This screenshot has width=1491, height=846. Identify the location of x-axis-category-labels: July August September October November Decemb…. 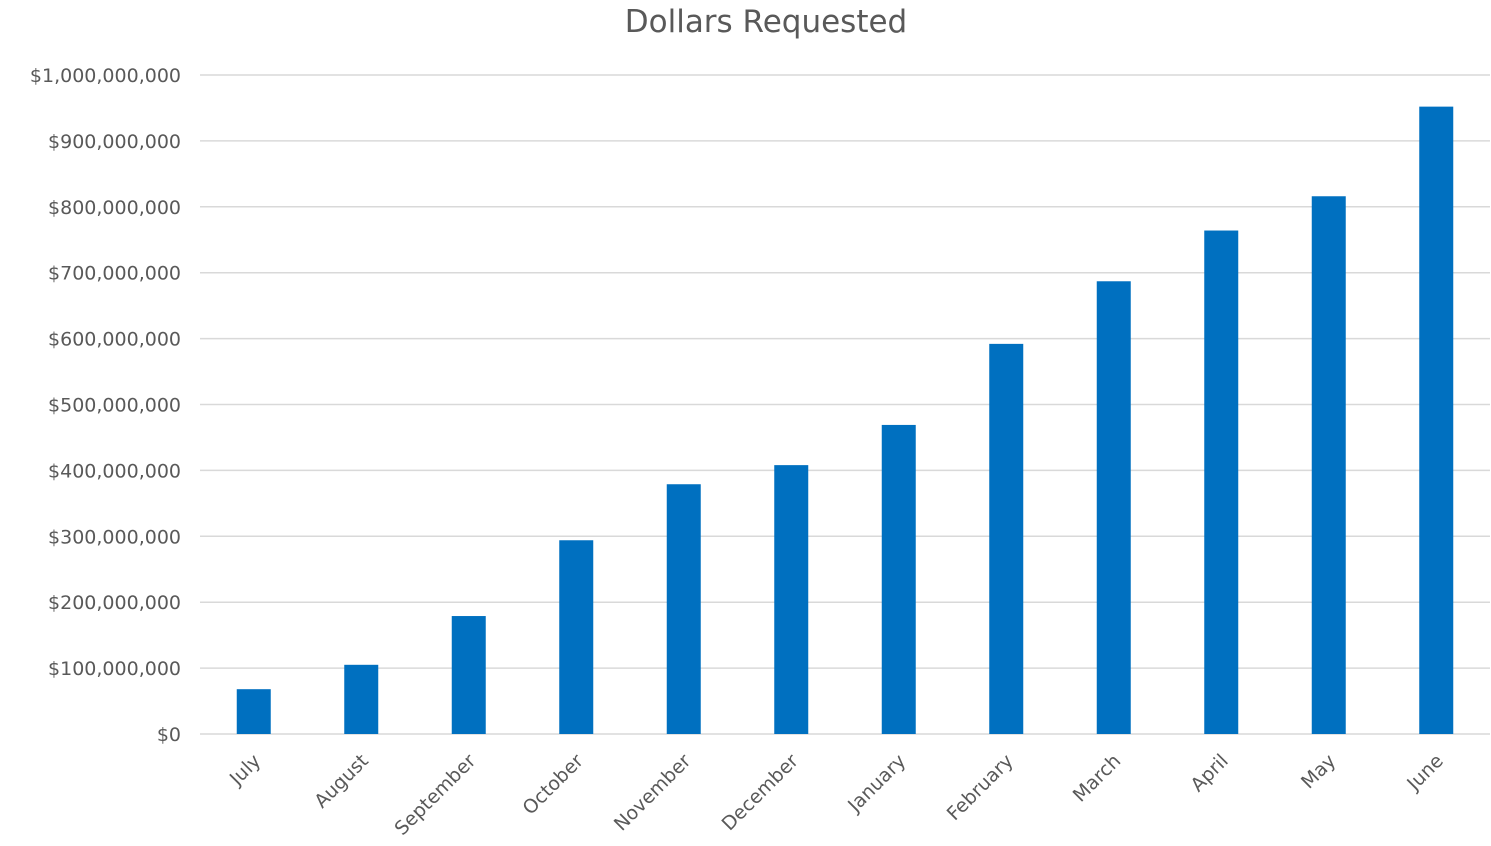
(836, 795).